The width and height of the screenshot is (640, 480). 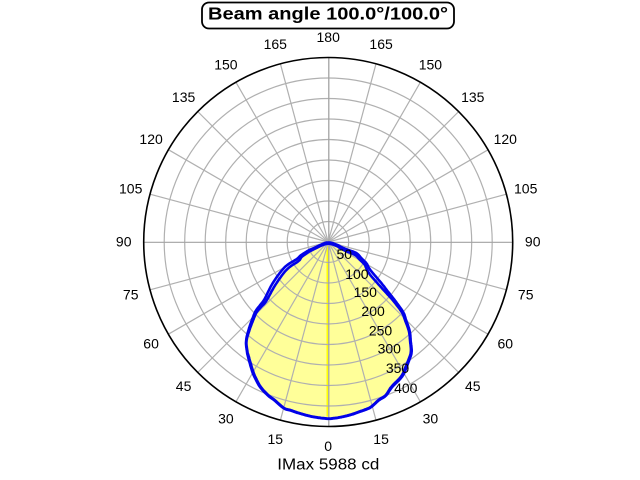 What do you see at coordinates (345, 254) in the screenshot?
I see `svg-text: 50` at bounding box center [345, 254].